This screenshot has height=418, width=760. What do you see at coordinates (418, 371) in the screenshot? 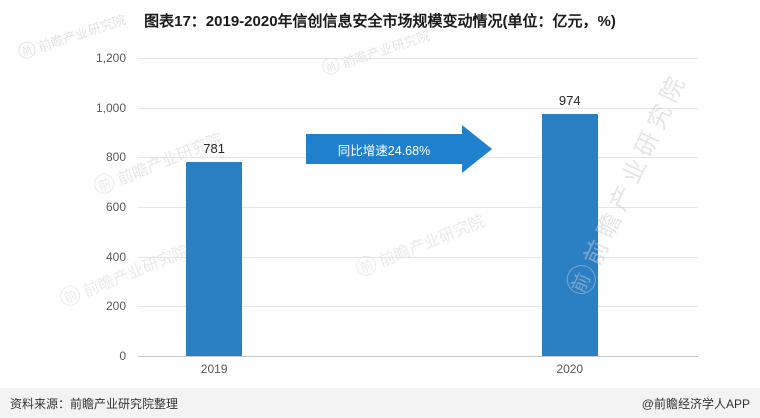
I see `x-axis: 2019 2020` at bounding box center [418, 371].